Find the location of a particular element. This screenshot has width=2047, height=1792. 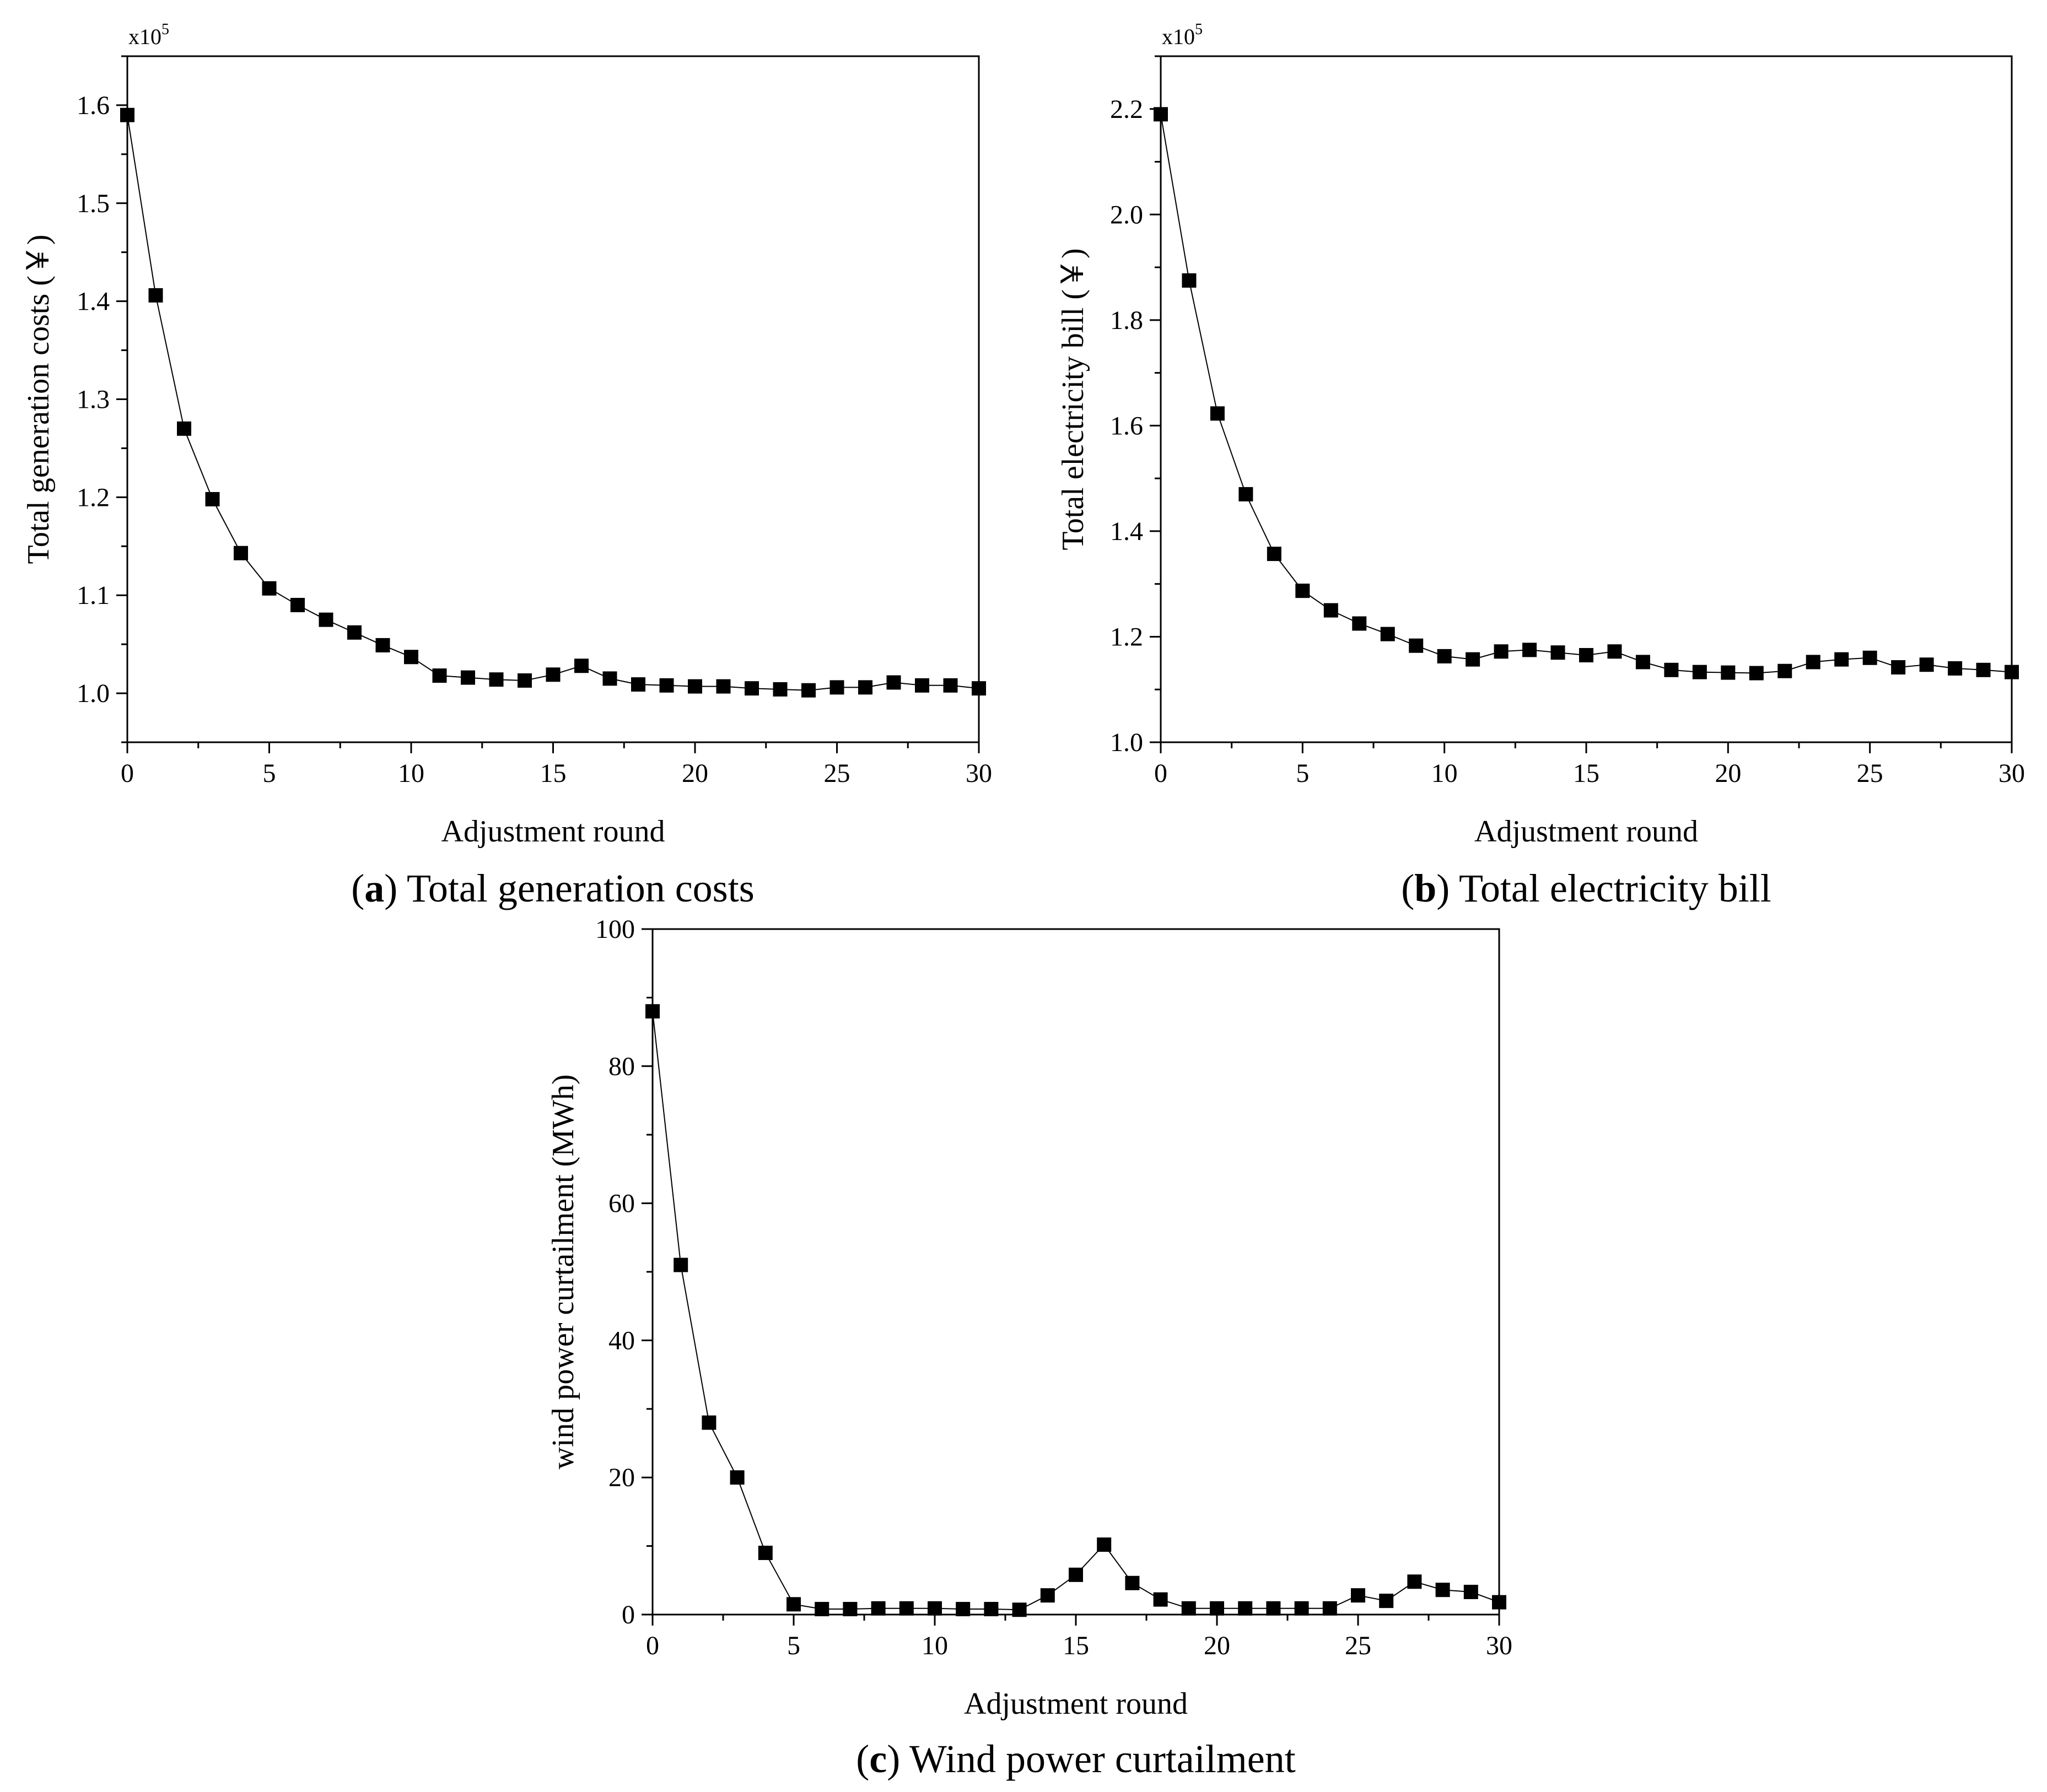

y-axis-label: Total electricity bill (￥) is located at coordinates (1073, 399).